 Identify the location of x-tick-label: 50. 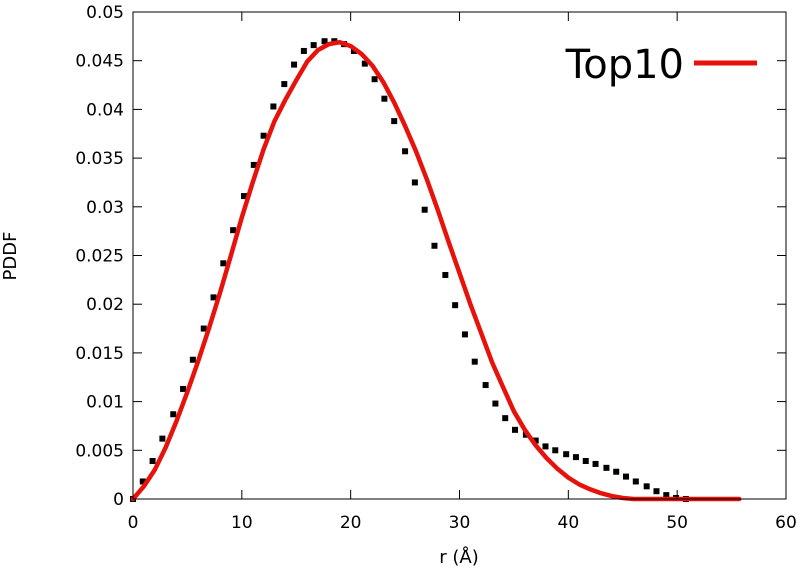
(677, 523).